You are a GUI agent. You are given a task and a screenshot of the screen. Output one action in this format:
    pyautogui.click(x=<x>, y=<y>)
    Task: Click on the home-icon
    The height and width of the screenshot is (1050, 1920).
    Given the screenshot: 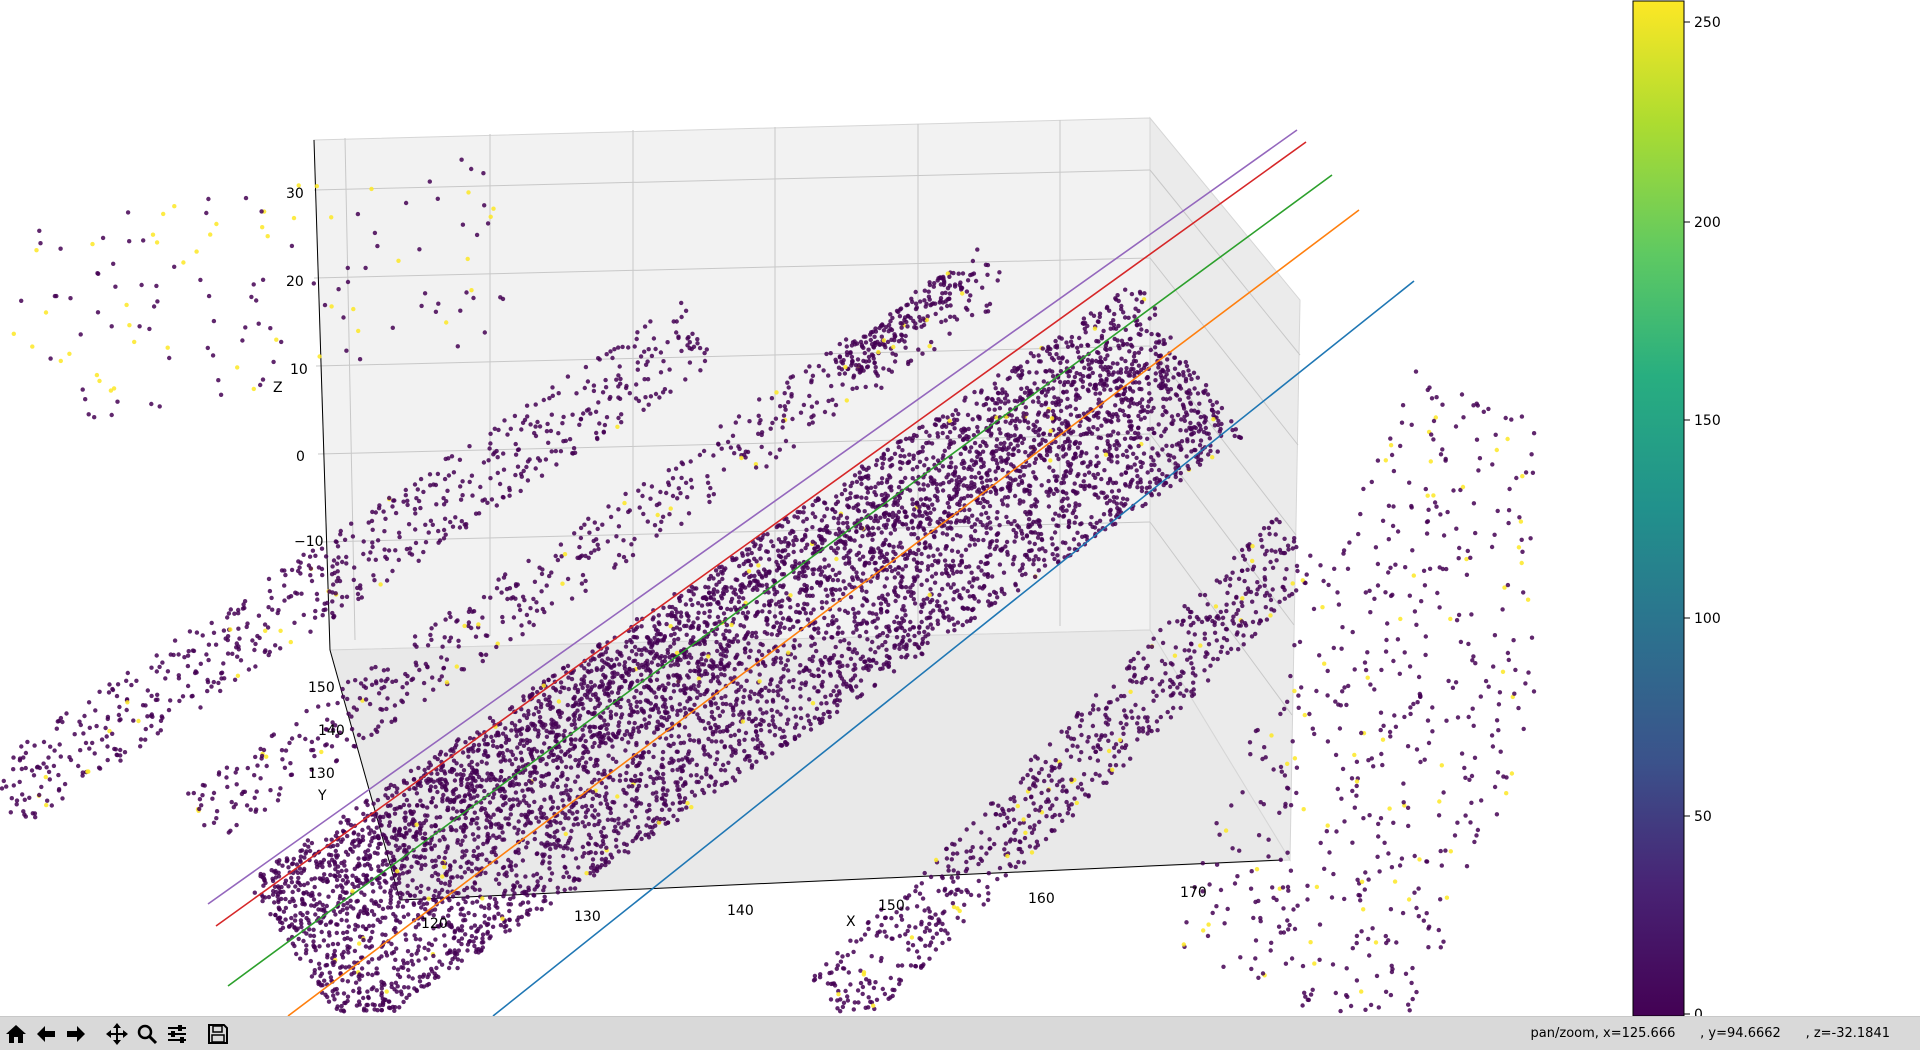 What is the action you would take?
    pyautogui.click(x=16, y=1034)
    